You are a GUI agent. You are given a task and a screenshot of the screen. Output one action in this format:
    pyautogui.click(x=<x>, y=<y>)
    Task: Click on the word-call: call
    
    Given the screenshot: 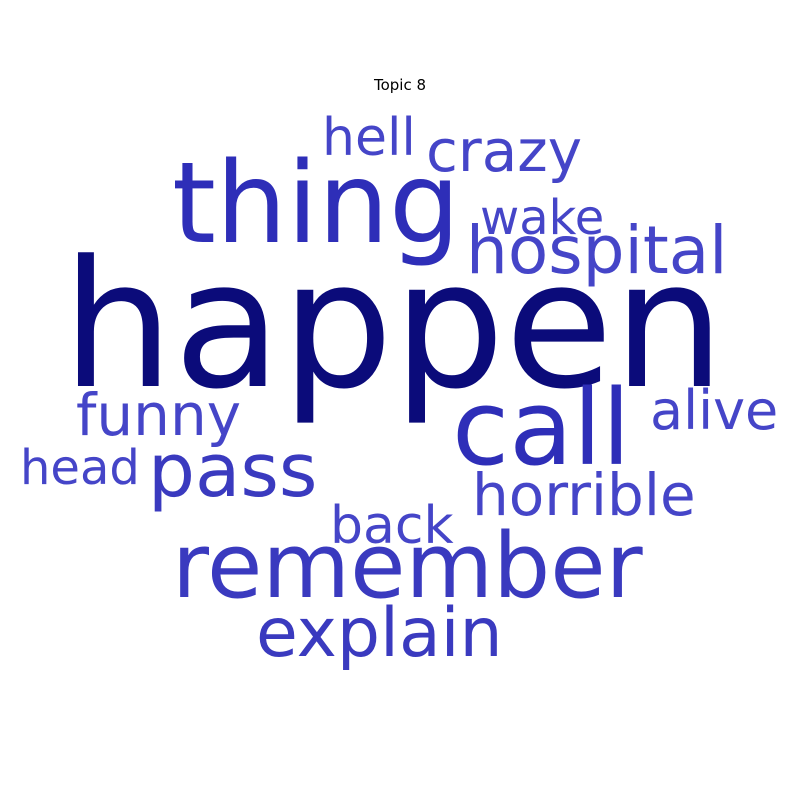 What is the action you would take?
    pyautogui.click(x=541, y=428)
    